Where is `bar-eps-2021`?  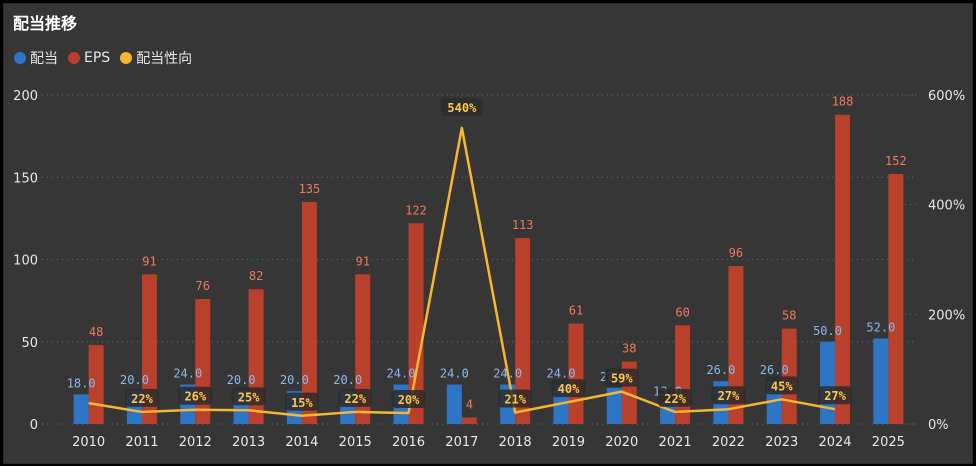
bar-eps-2021 is located at coordinates (683, 374).